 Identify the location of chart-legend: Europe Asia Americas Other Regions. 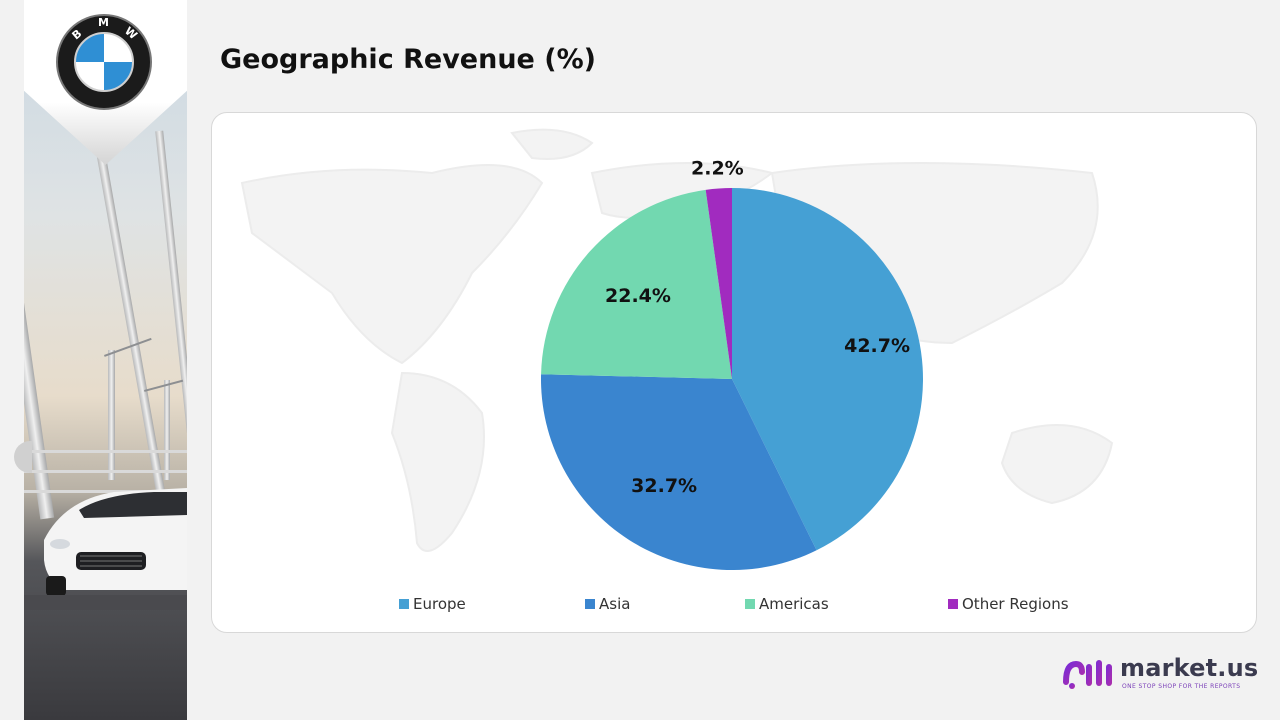
(734, 606).